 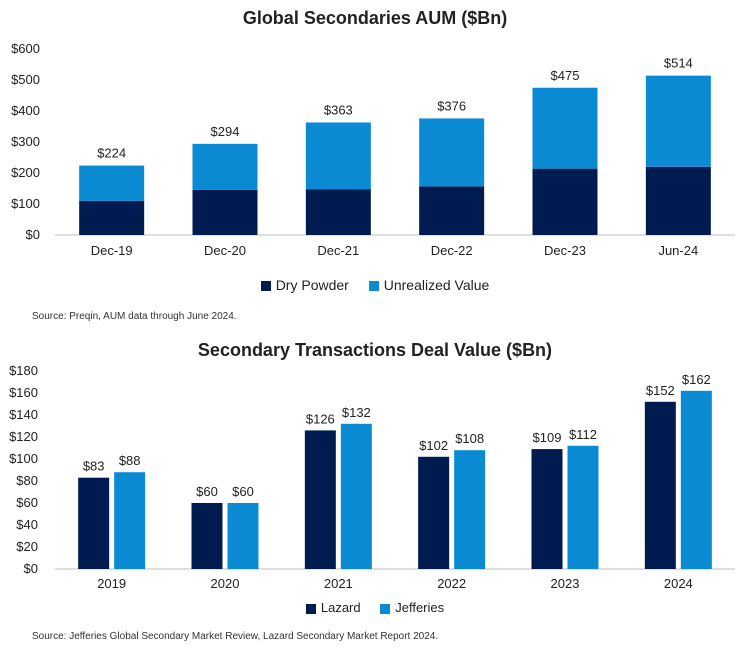 I want to click on chart1-xtick-label: Dec-21, so click(x=338, y=250).